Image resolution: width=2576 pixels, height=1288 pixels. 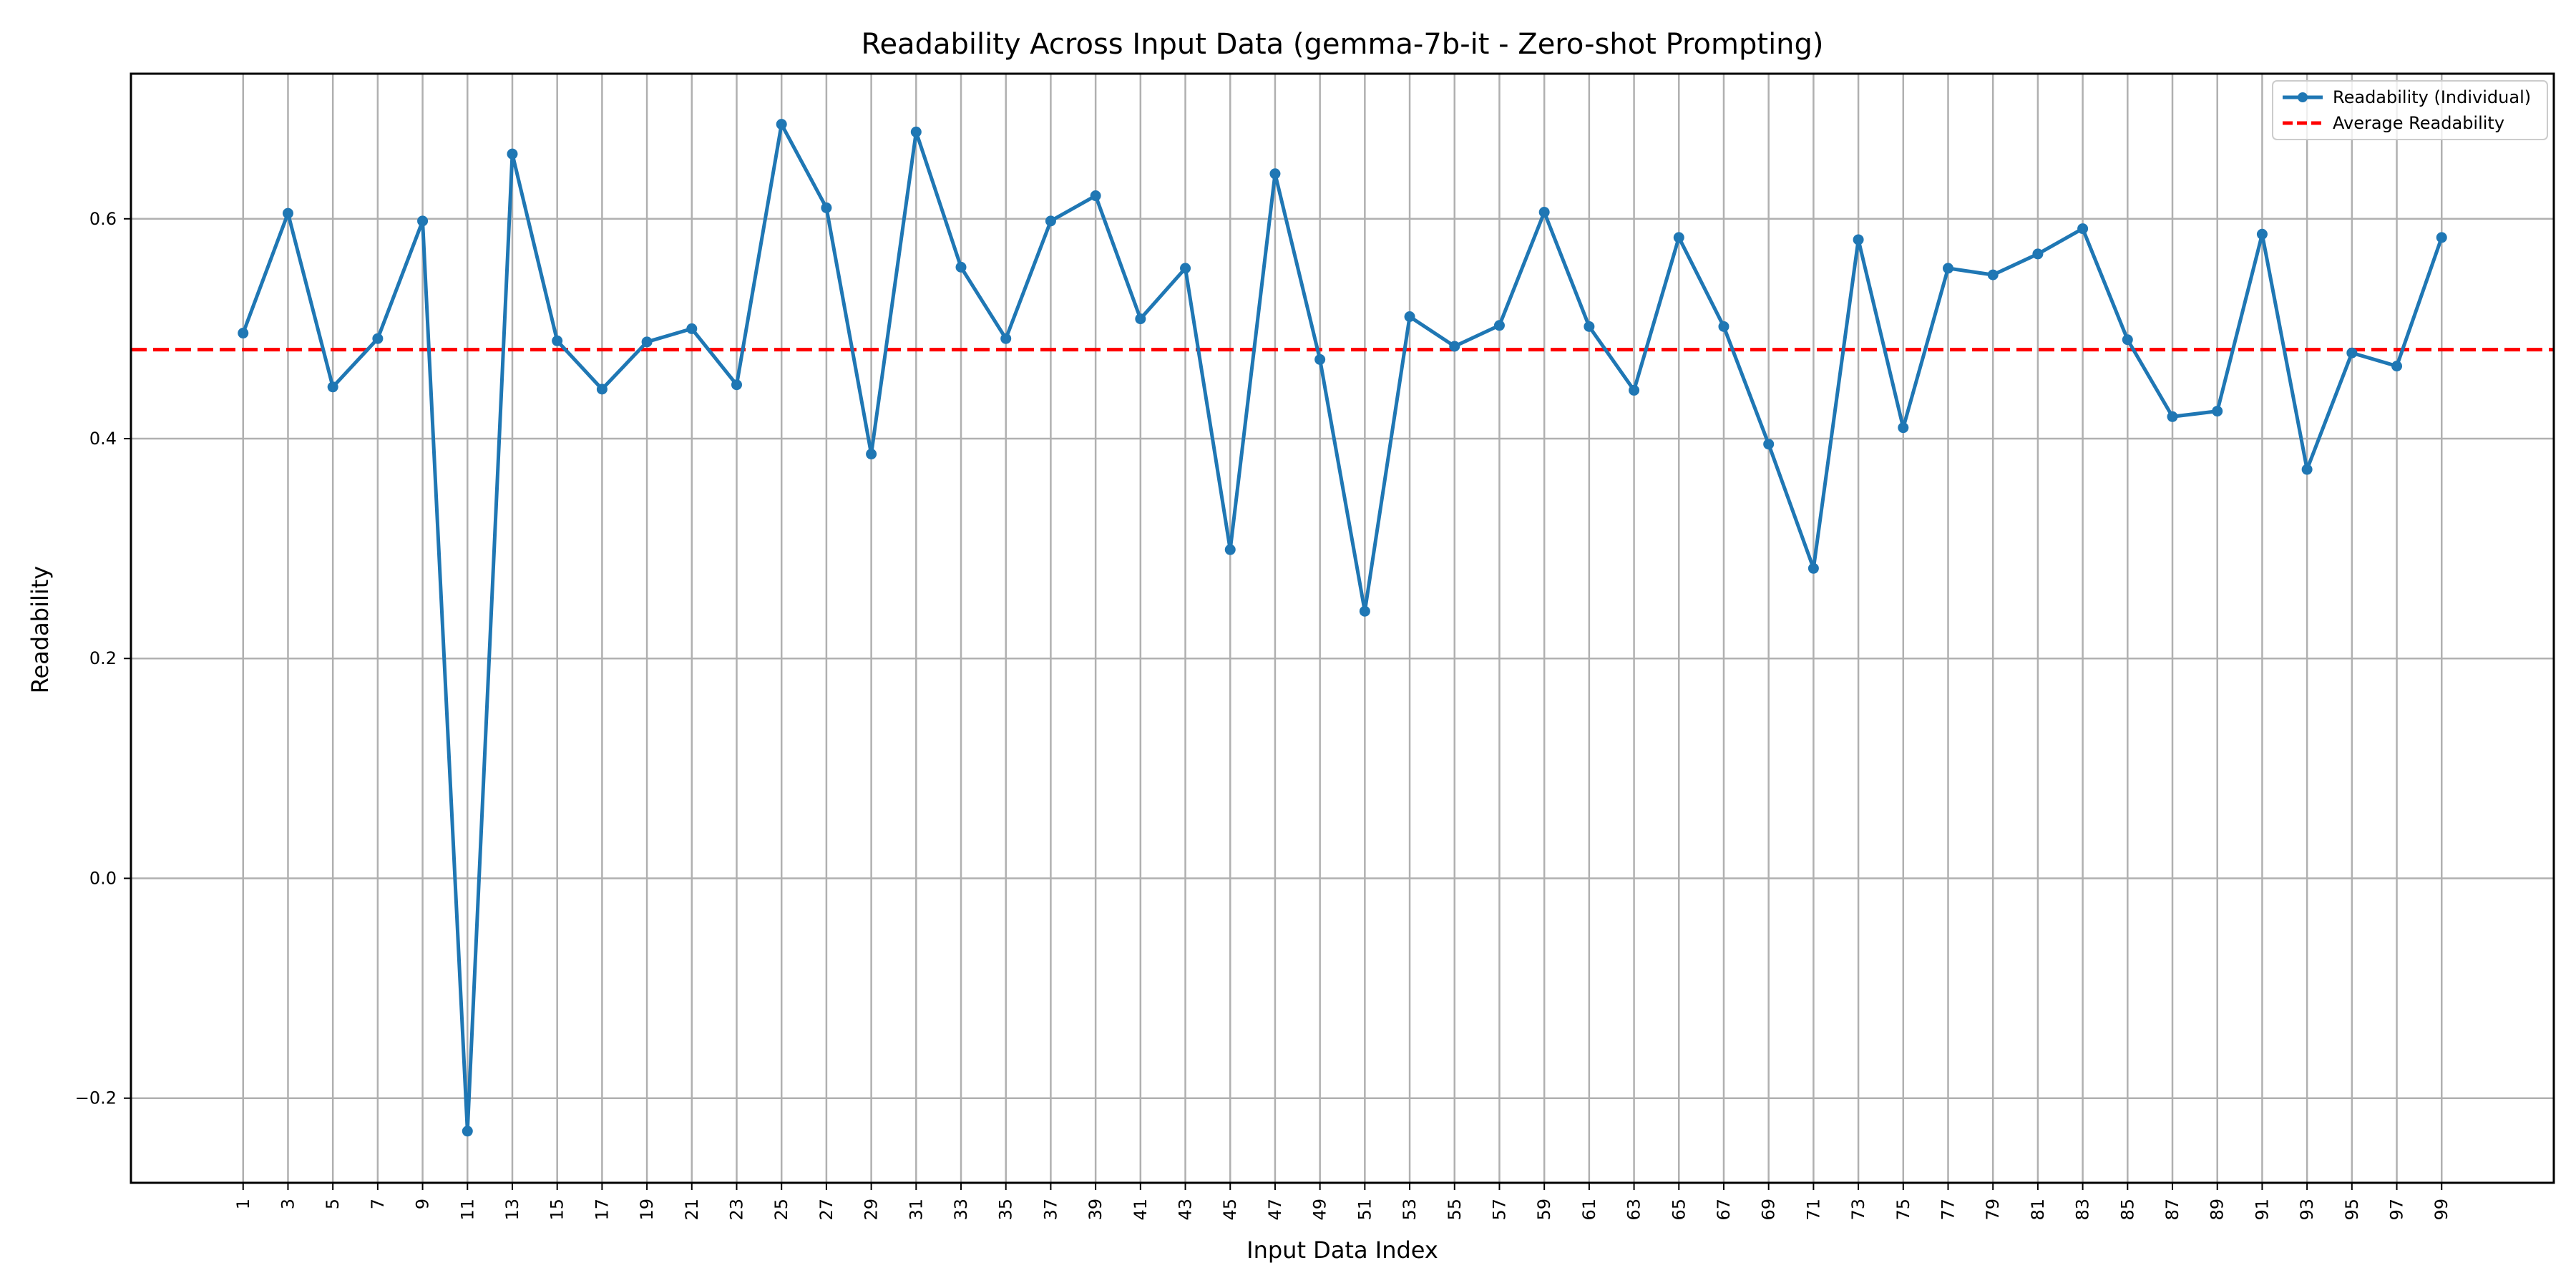 I want to click on x-tick-label: 71, so click(x=1813, y=1210).